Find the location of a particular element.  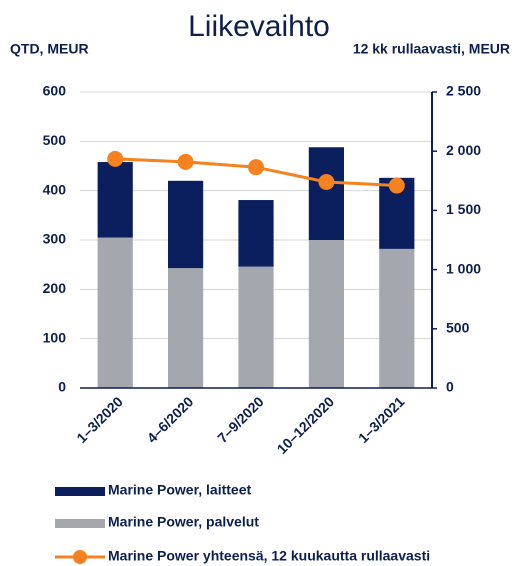

y-tick-label: 0 is located at coordinates (62, 387).